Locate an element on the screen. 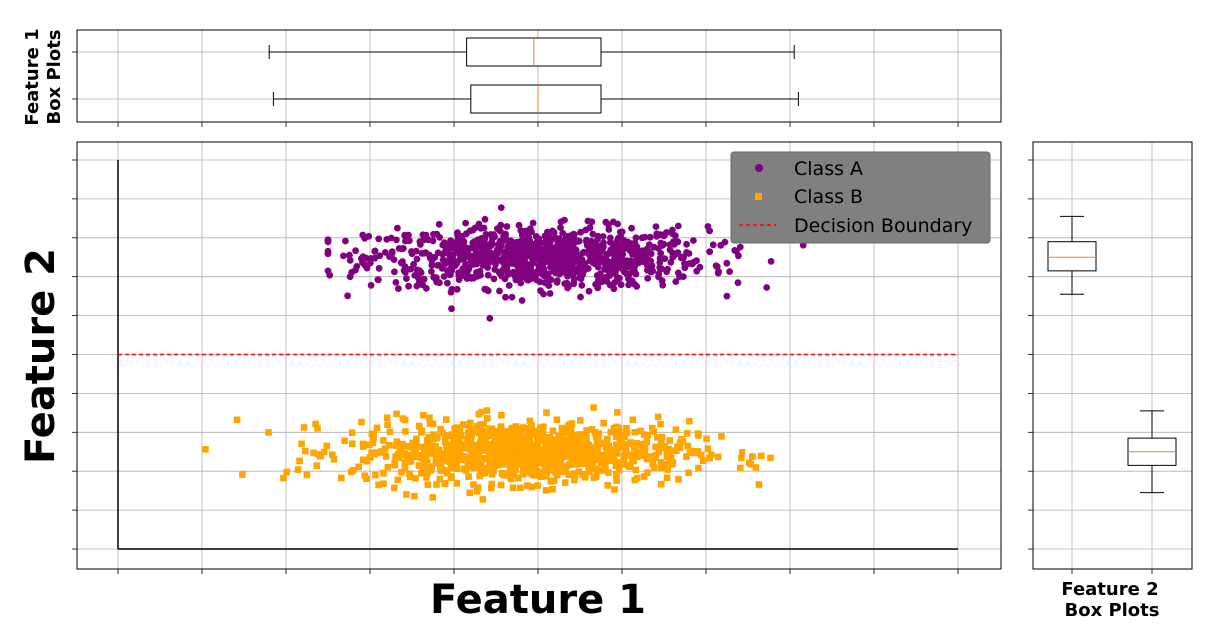 This screenshot has height=635, width=1213. right-panel-label-line2: Box Plots is located at coordinates (1111, 610).